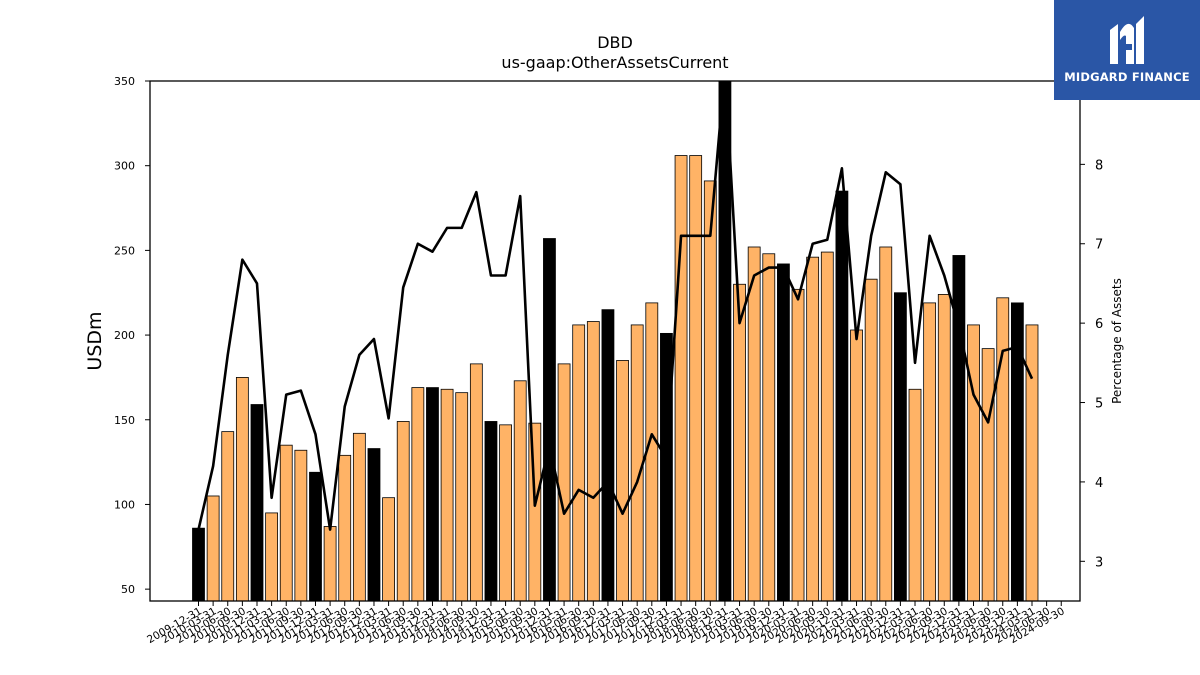 The height and width of the screenshot is (675, 1200). What do you see at coordinates (1099, 324) in the screenshot?
I see `y2-tick-label: 6` at bounding box center [1099, 324].